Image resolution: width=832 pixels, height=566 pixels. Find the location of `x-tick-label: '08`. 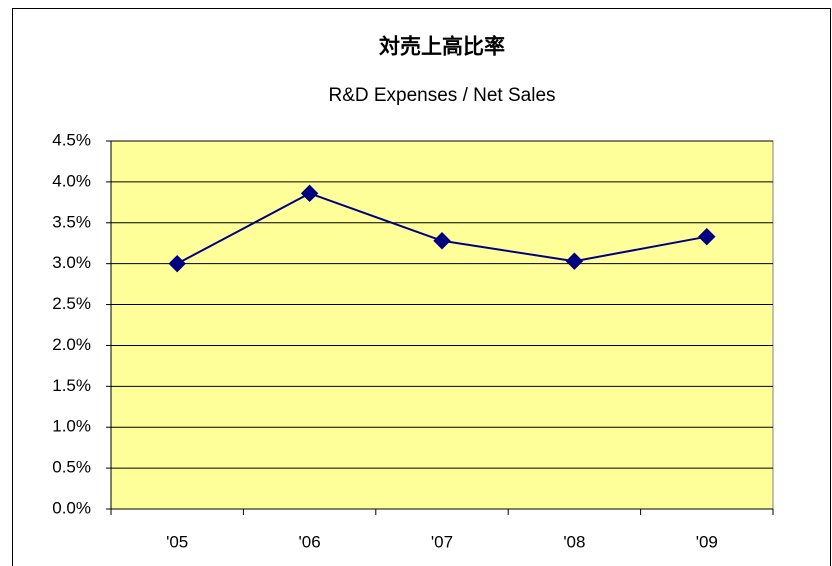

x-tick-label: '08 is located at coordinates (574, 541).